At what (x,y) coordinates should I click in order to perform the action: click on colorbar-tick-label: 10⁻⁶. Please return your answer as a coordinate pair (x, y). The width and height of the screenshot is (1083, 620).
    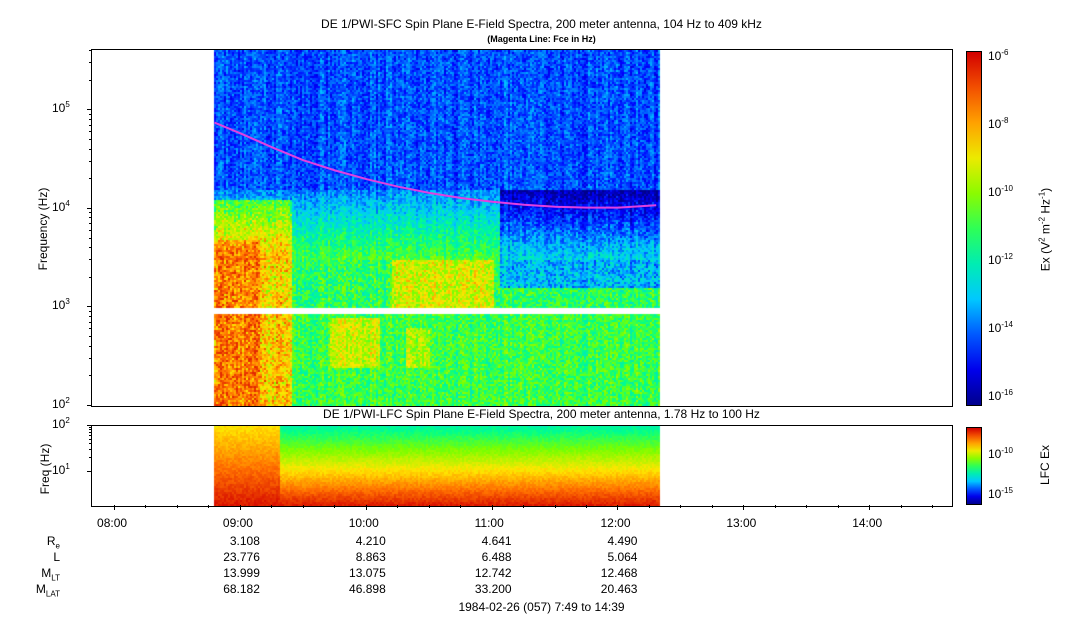
    Looking at the image, I should click on (998, 55).